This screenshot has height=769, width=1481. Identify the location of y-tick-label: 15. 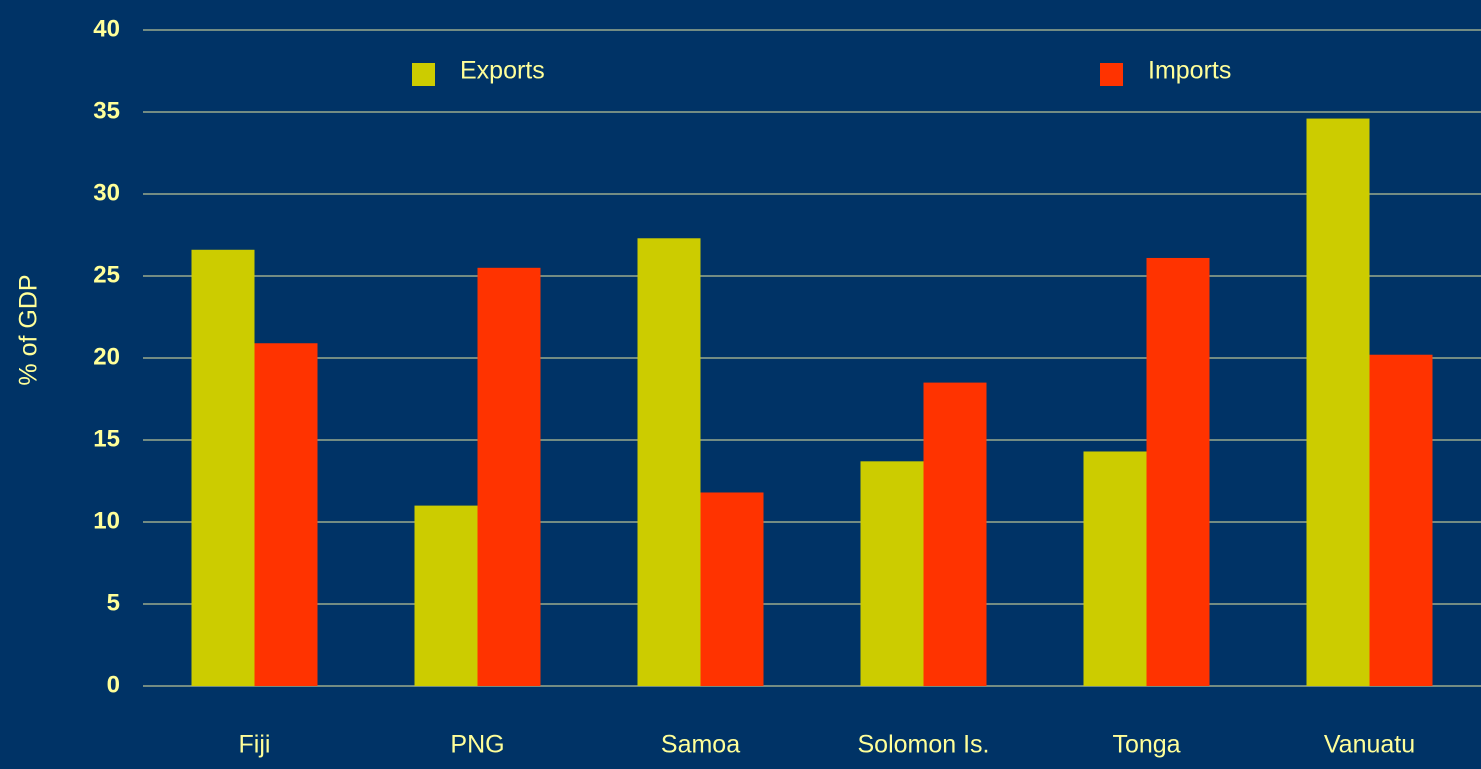
(106, 438).